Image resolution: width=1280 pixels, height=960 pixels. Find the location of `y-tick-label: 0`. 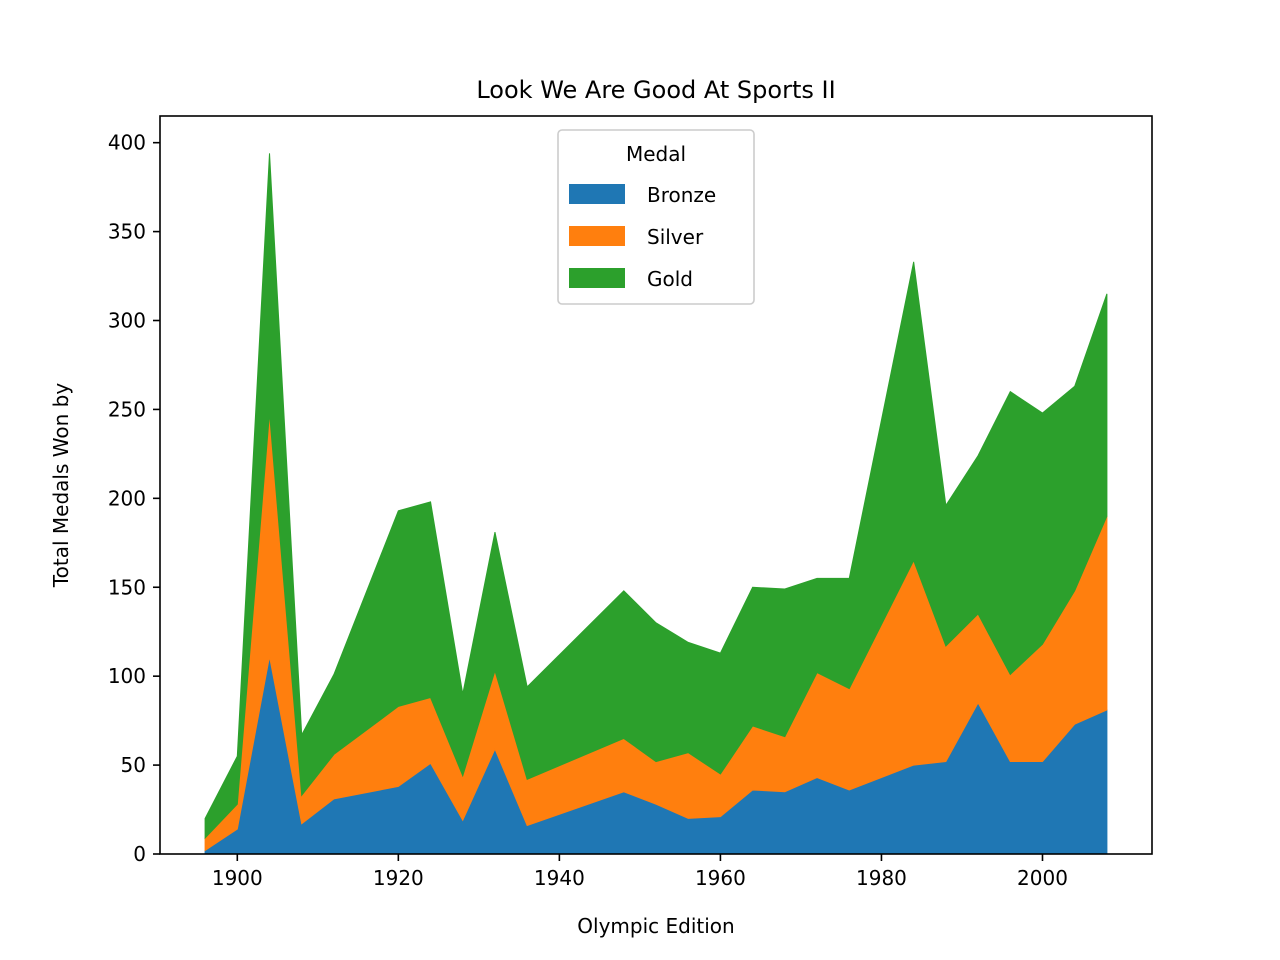

y-tick-label: 0 is located at coordinates (139, 854).